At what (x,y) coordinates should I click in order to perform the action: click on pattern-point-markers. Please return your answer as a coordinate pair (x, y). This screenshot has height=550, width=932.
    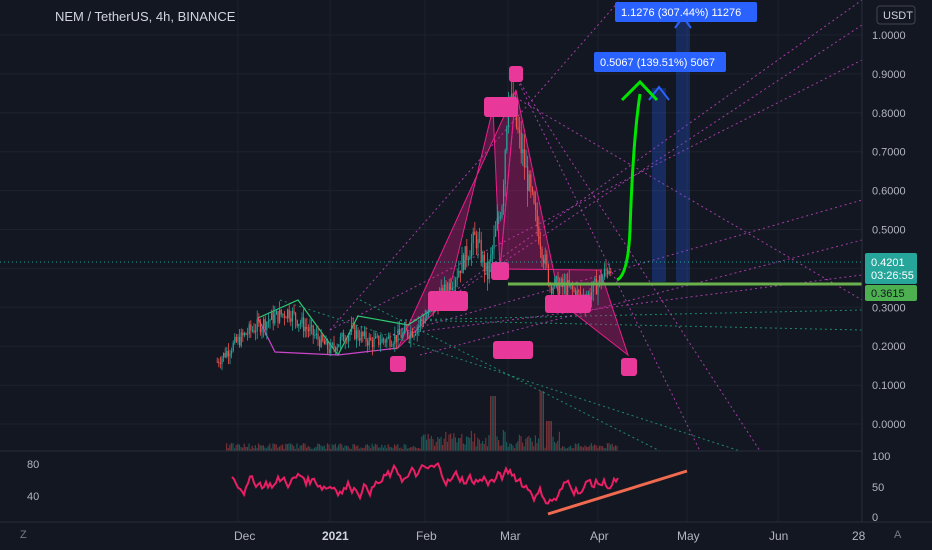
    Looking at the image, I should click on (513, 221).